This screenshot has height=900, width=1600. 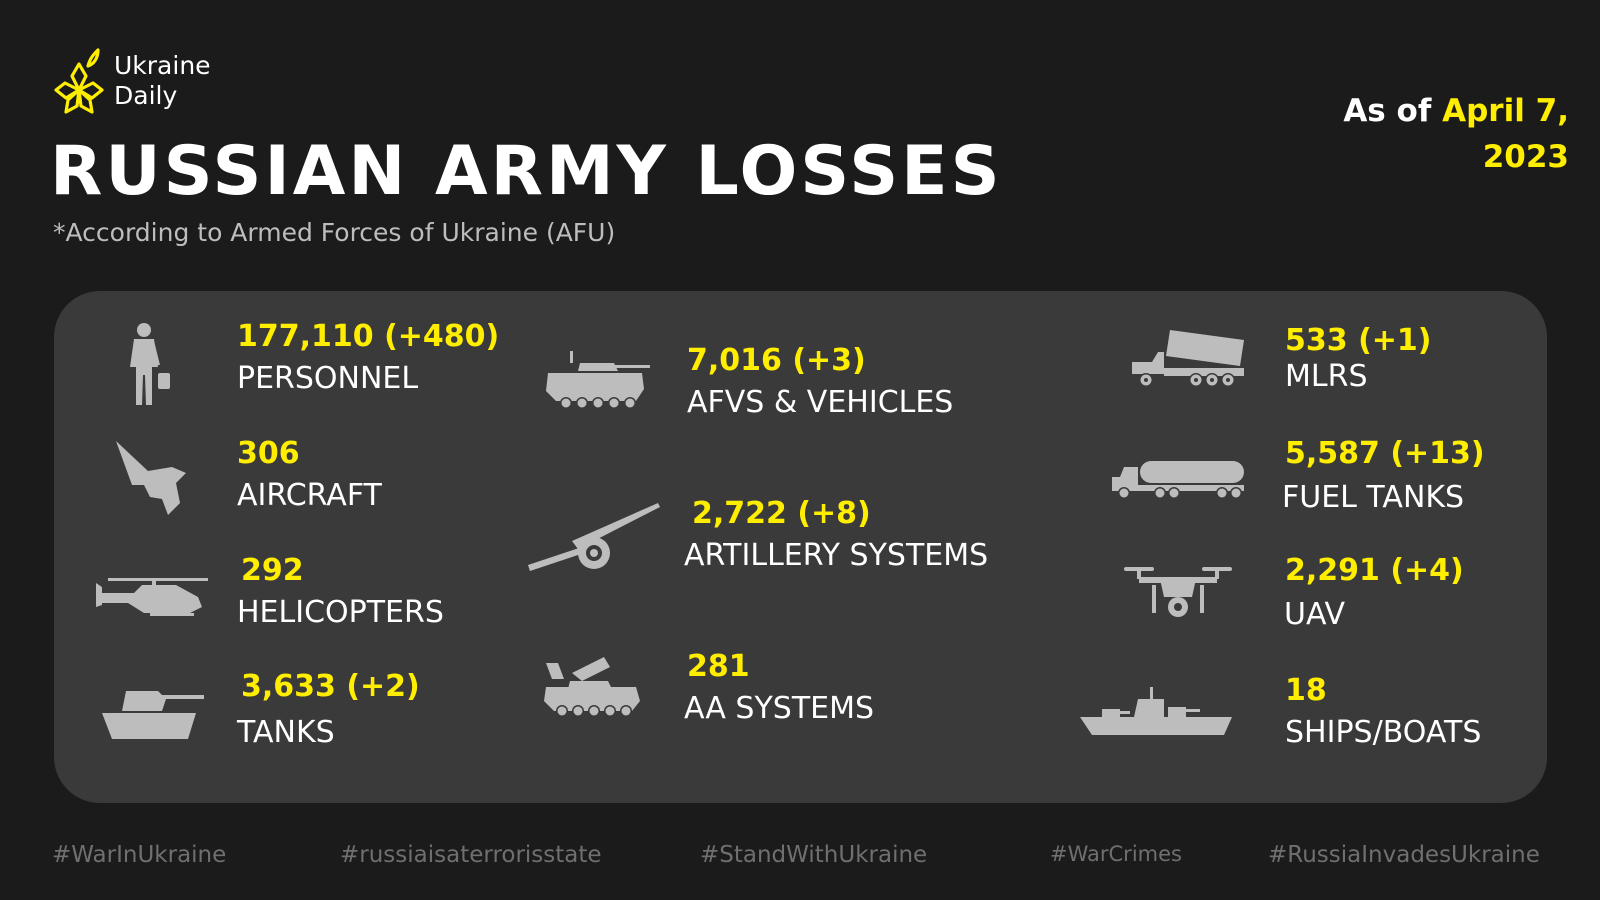 What do you see at coordinates (1404, 855) in the screenshot?
I see `hashtag: #RussiaInvadesUkraine` at bounding box center [1404, 855].